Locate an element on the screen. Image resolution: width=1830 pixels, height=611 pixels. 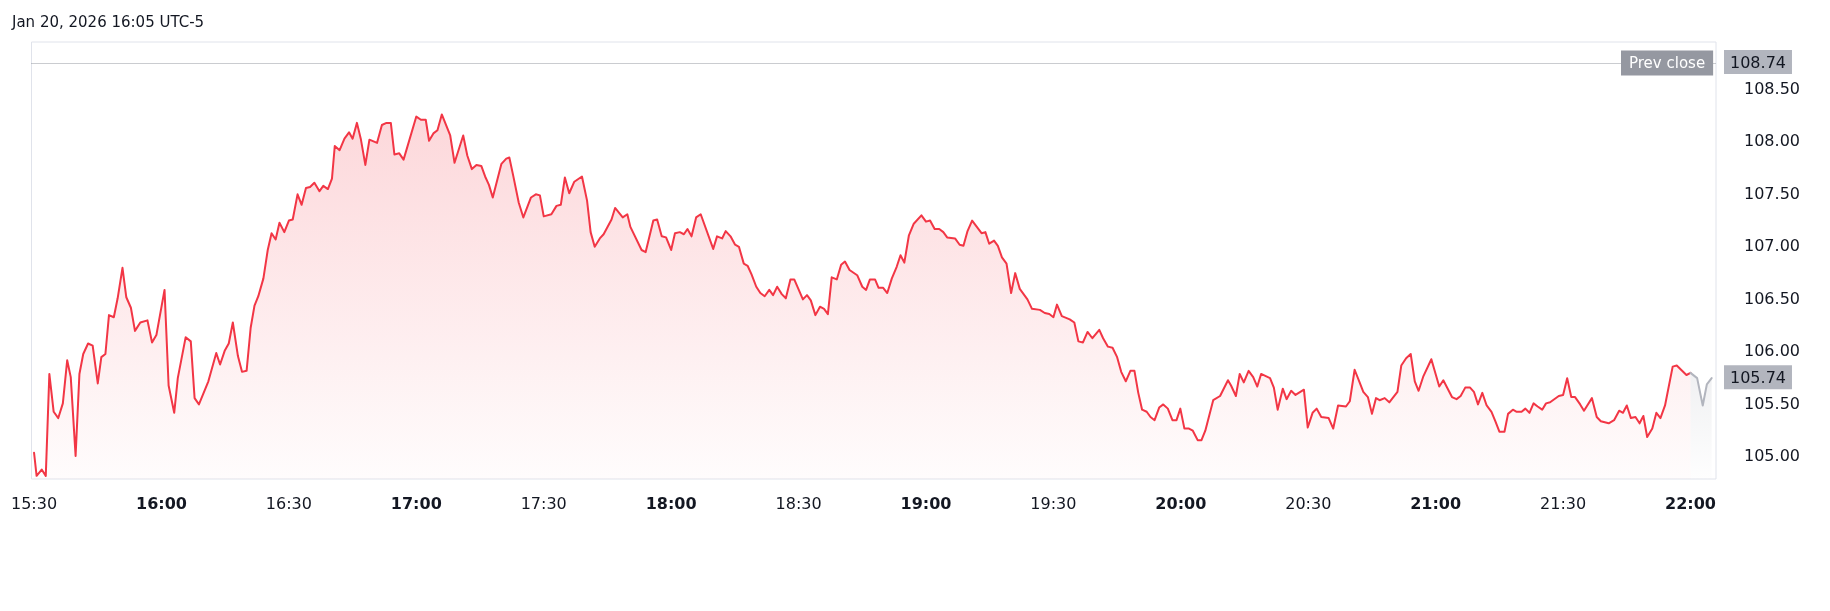
x-tick-label: 22:00 is located at coordinates (1690, 503).